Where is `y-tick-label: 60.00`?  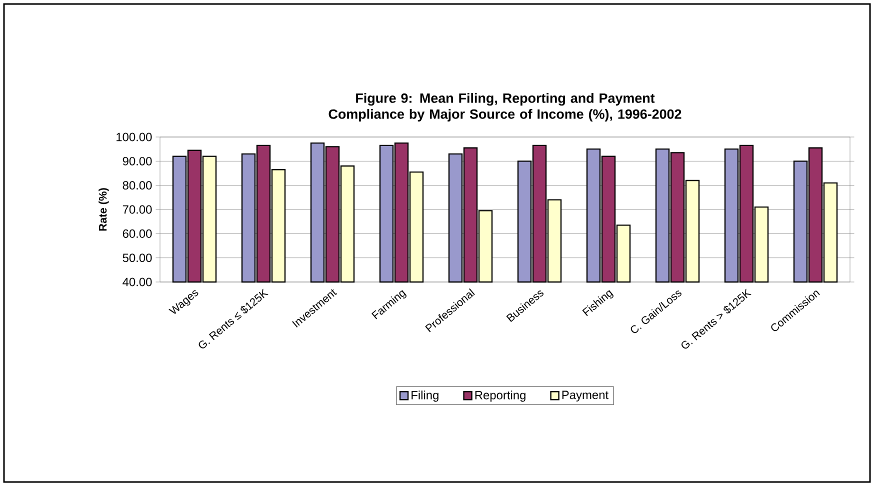
y-tick-label: 60.00 is located at coordinates (137, 233).